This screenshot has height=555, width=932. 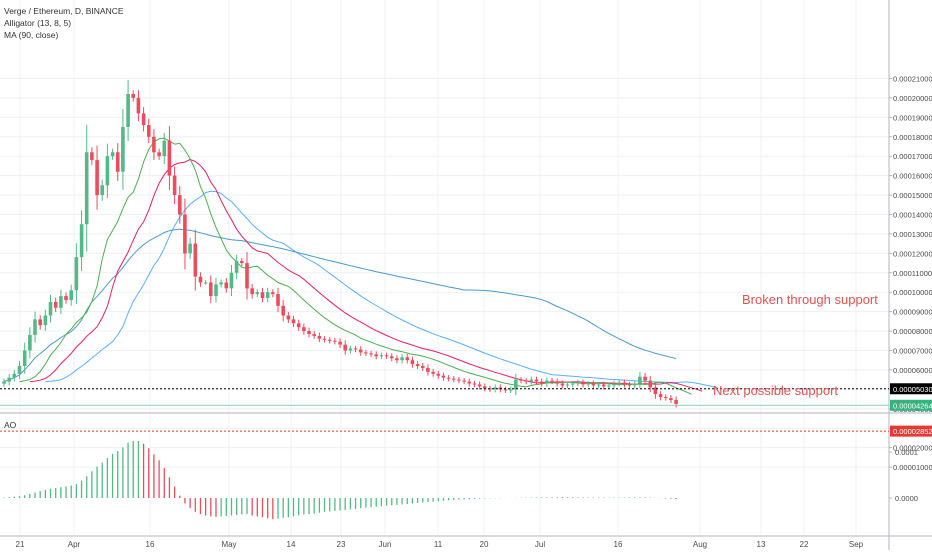 I want to click on price-tick-label: 0.00013000, so click(x=912, y=234).